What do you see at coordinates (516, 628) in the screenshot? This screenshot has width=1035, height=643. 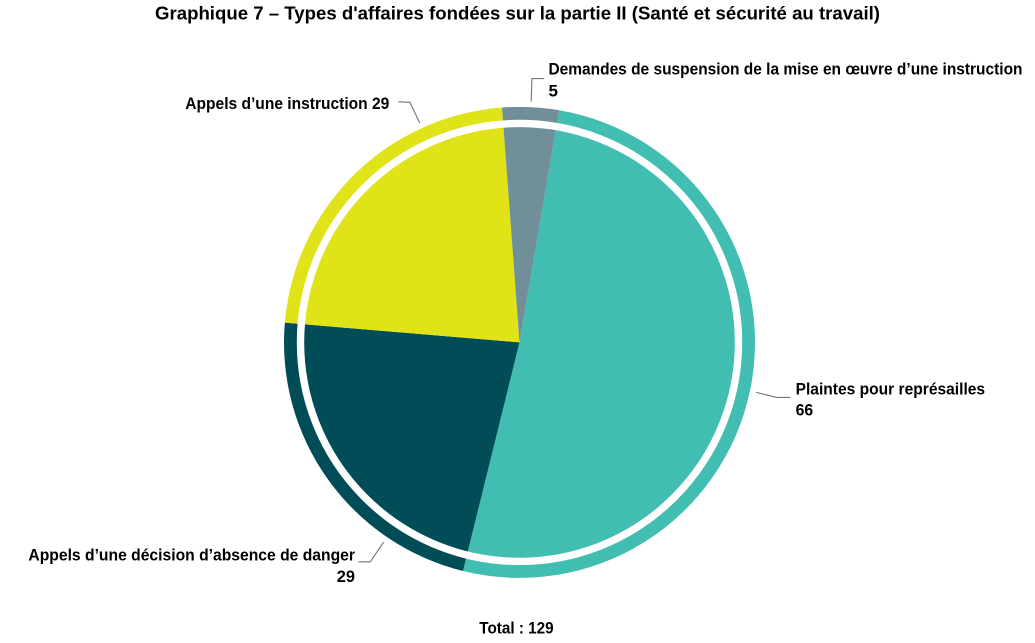 I see `svg-text: Total : 129` at bounding box center [516, 628].